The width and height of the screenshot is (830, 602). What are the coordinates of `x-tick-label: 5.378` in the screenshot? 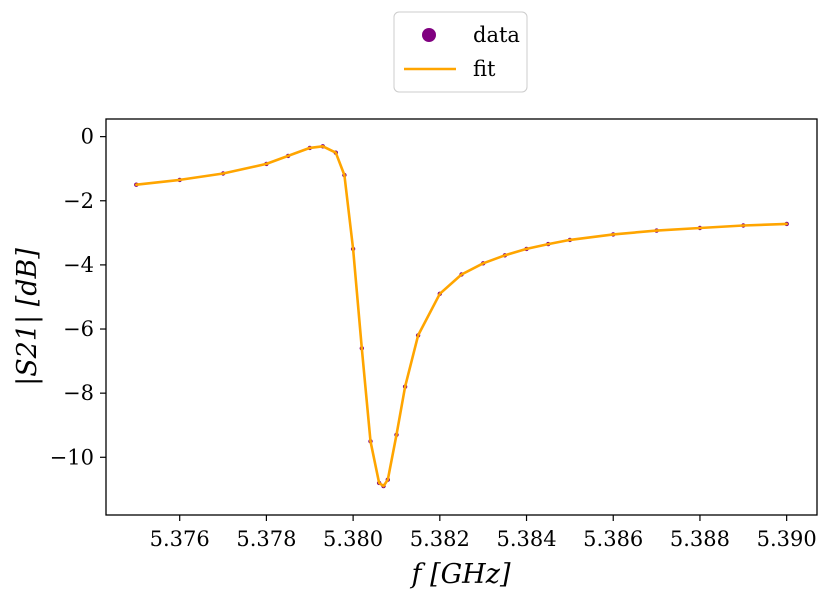 It's located at (266, 539).